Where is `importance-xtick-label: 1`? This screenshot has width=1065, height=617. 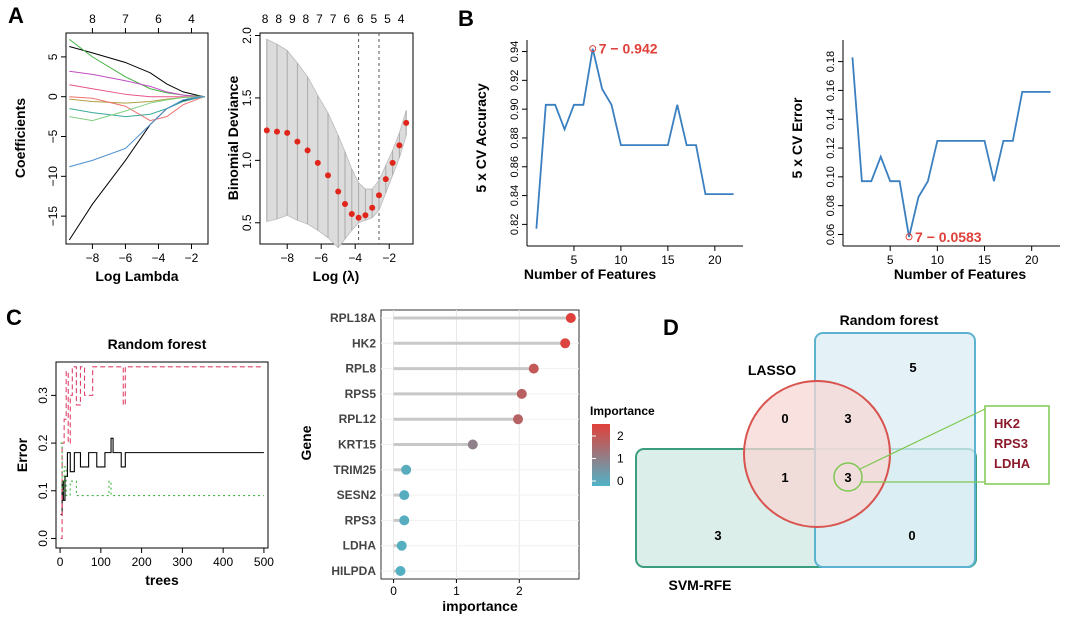
importance-xtick-label: 1 is located at coordinates (456, 591).